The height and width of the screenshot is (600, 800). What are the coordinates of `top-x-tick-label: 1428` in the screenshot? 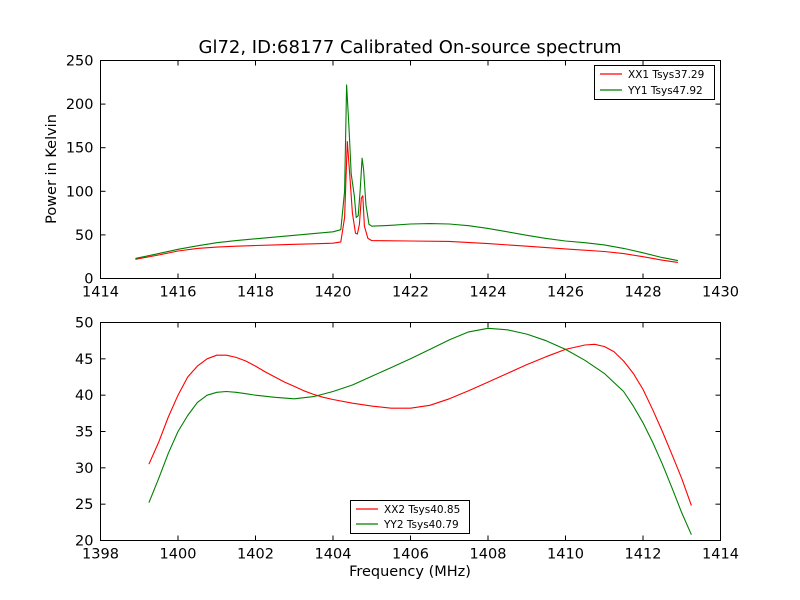 It's located at (643, 293).